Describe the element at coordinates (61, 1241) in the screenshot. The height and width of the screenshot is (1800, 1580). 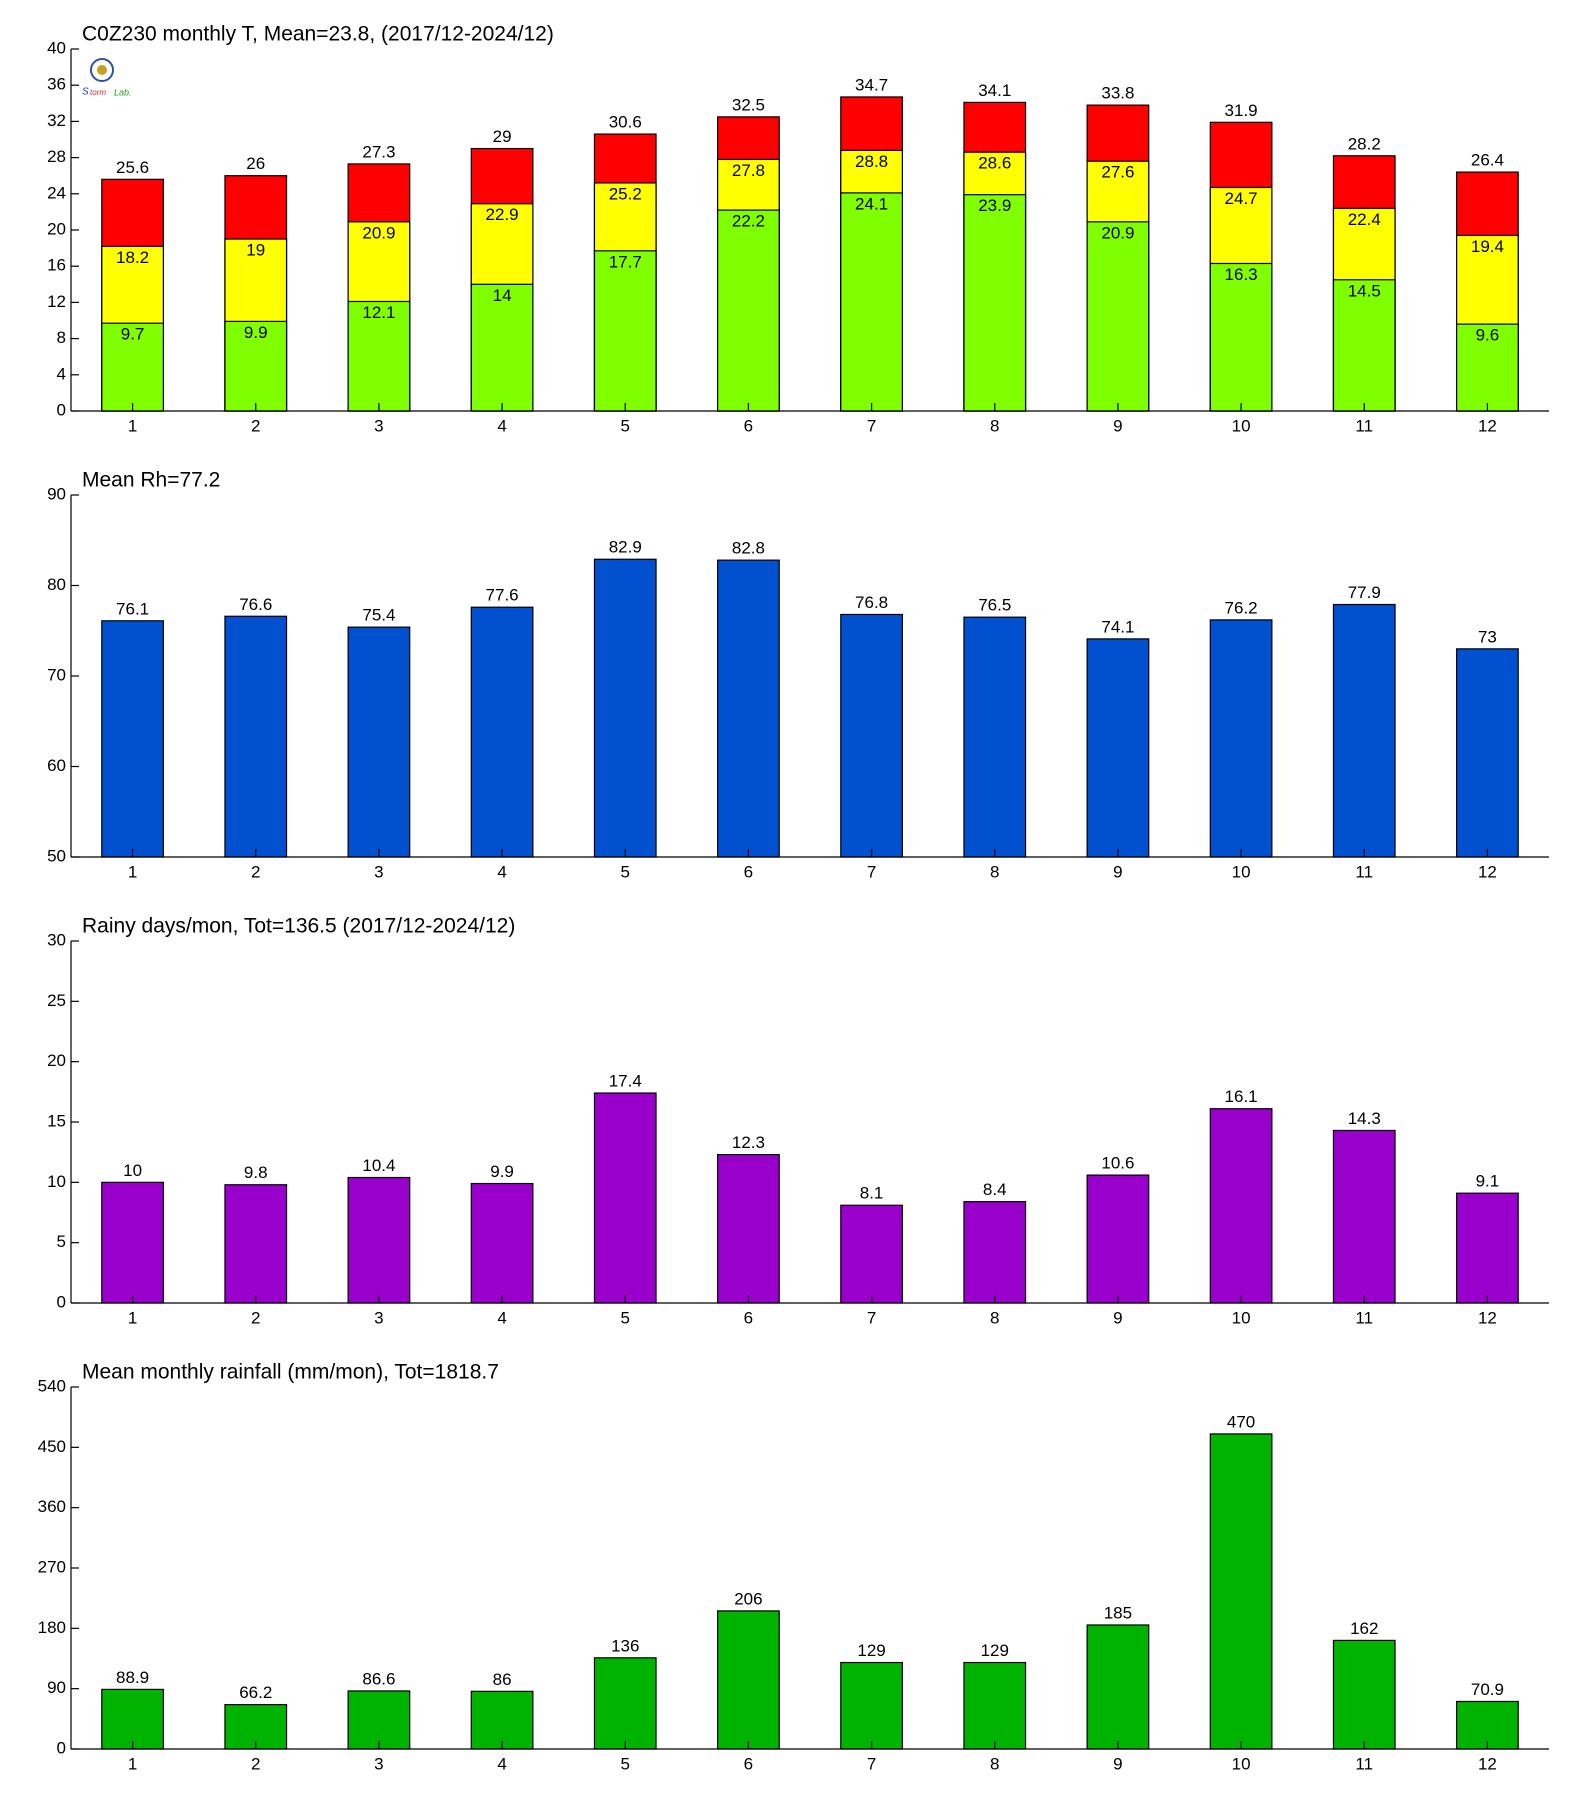
I see `y-tick-label: 5` at that location.